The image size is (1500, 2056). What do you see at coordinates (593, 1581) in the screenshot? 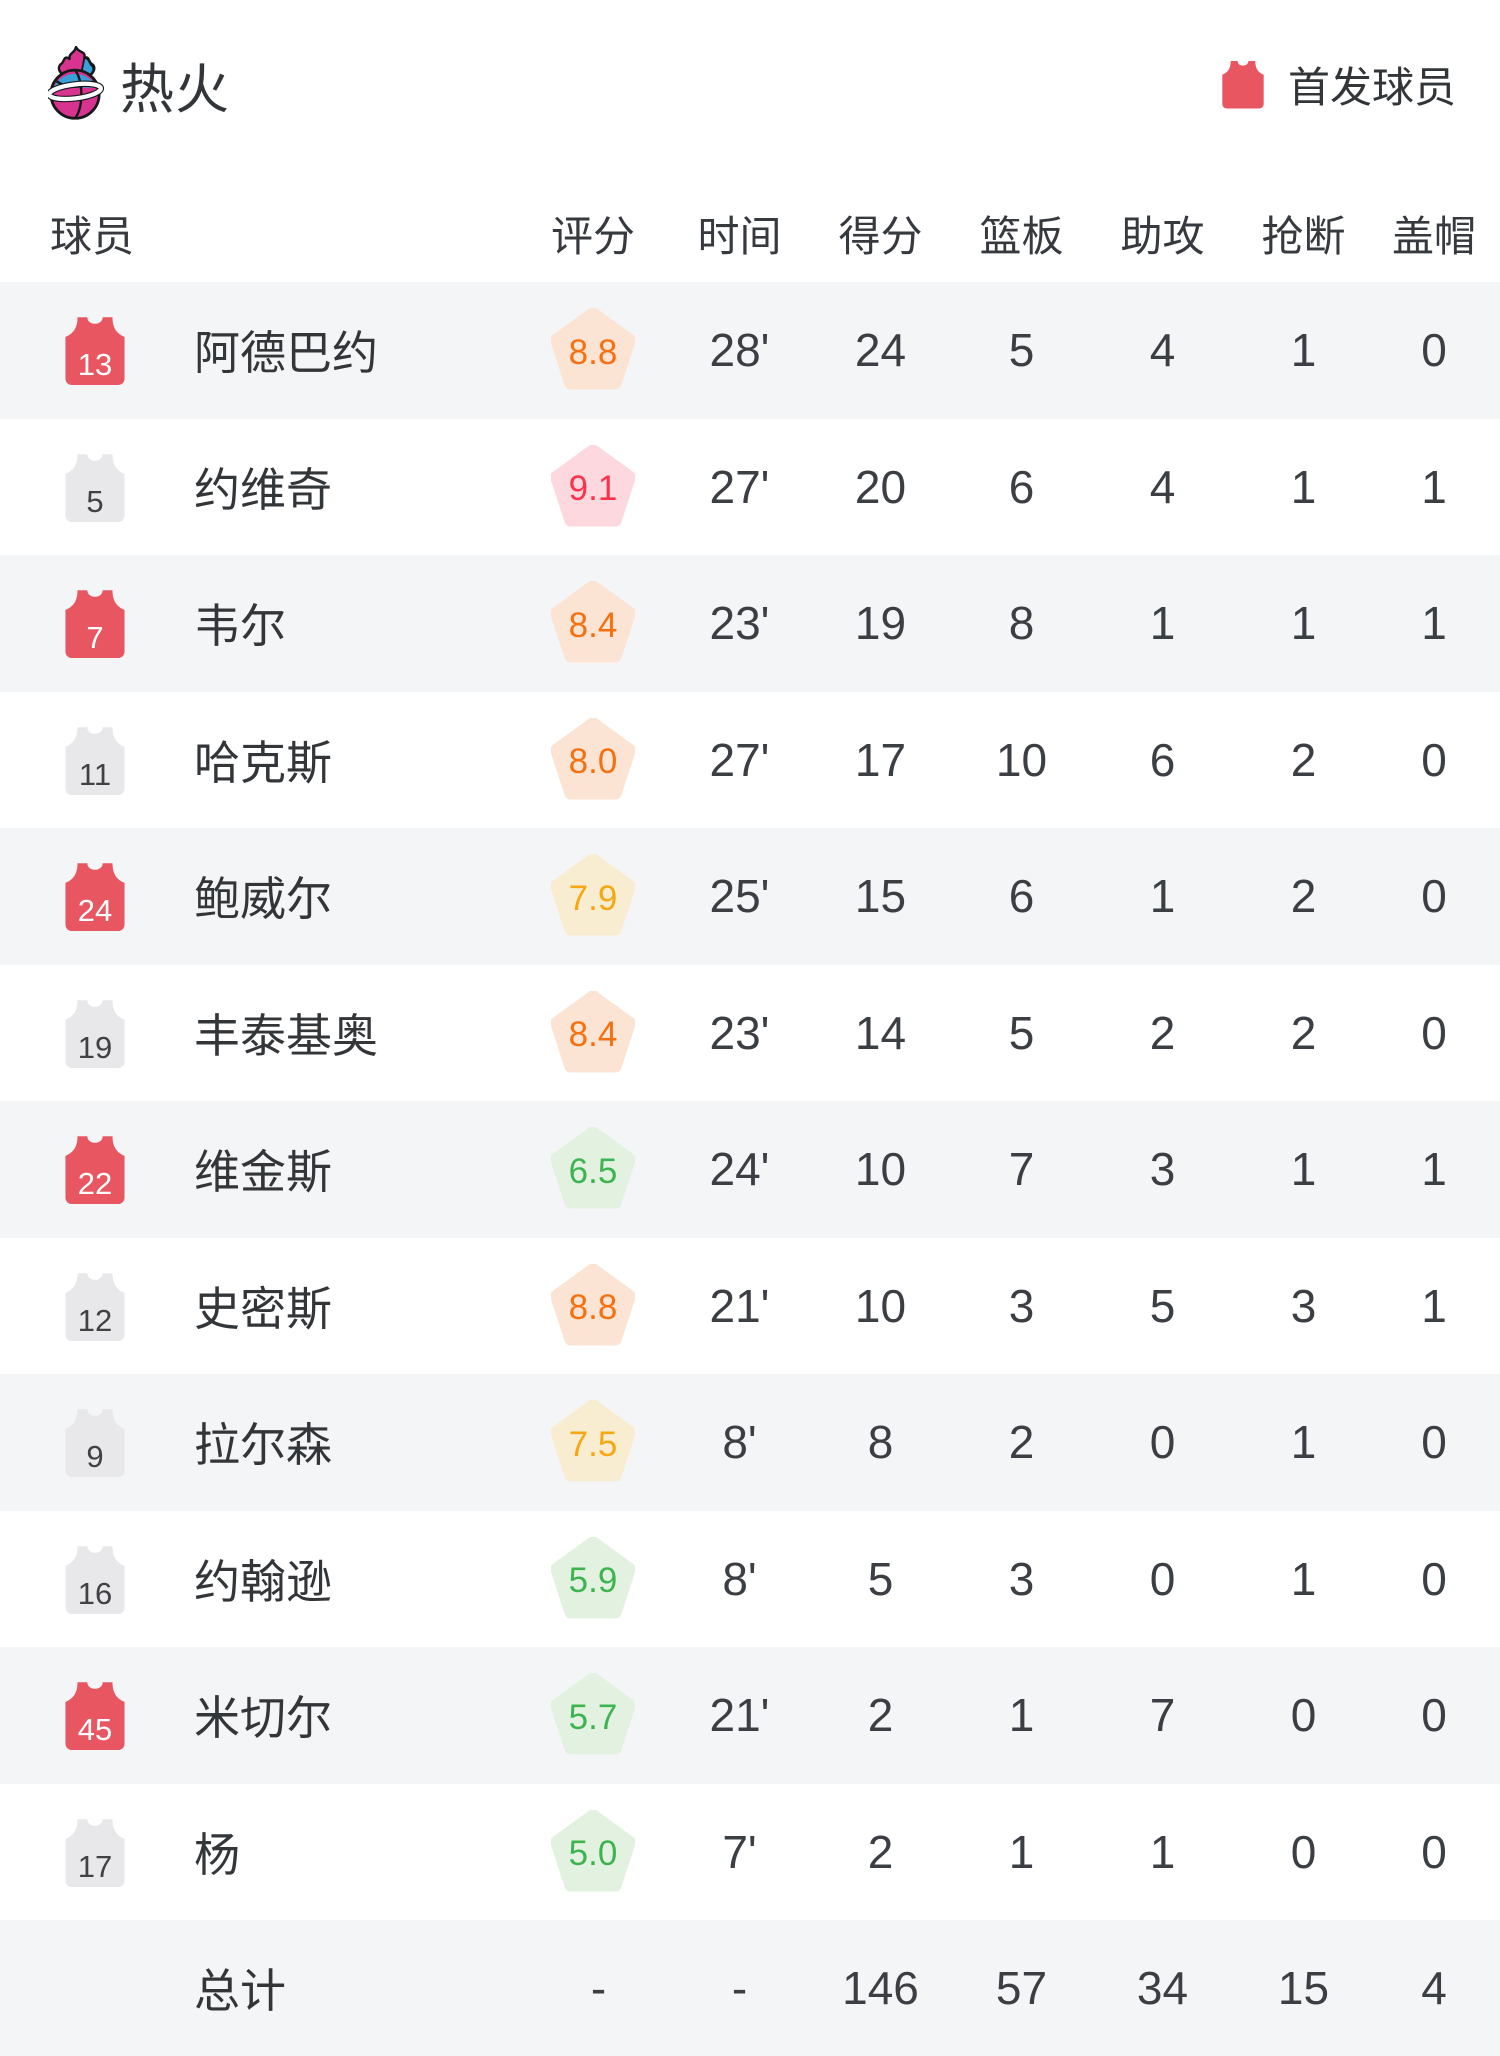
I see `rating-value: 5.9` at bounding box center [593, 1581].